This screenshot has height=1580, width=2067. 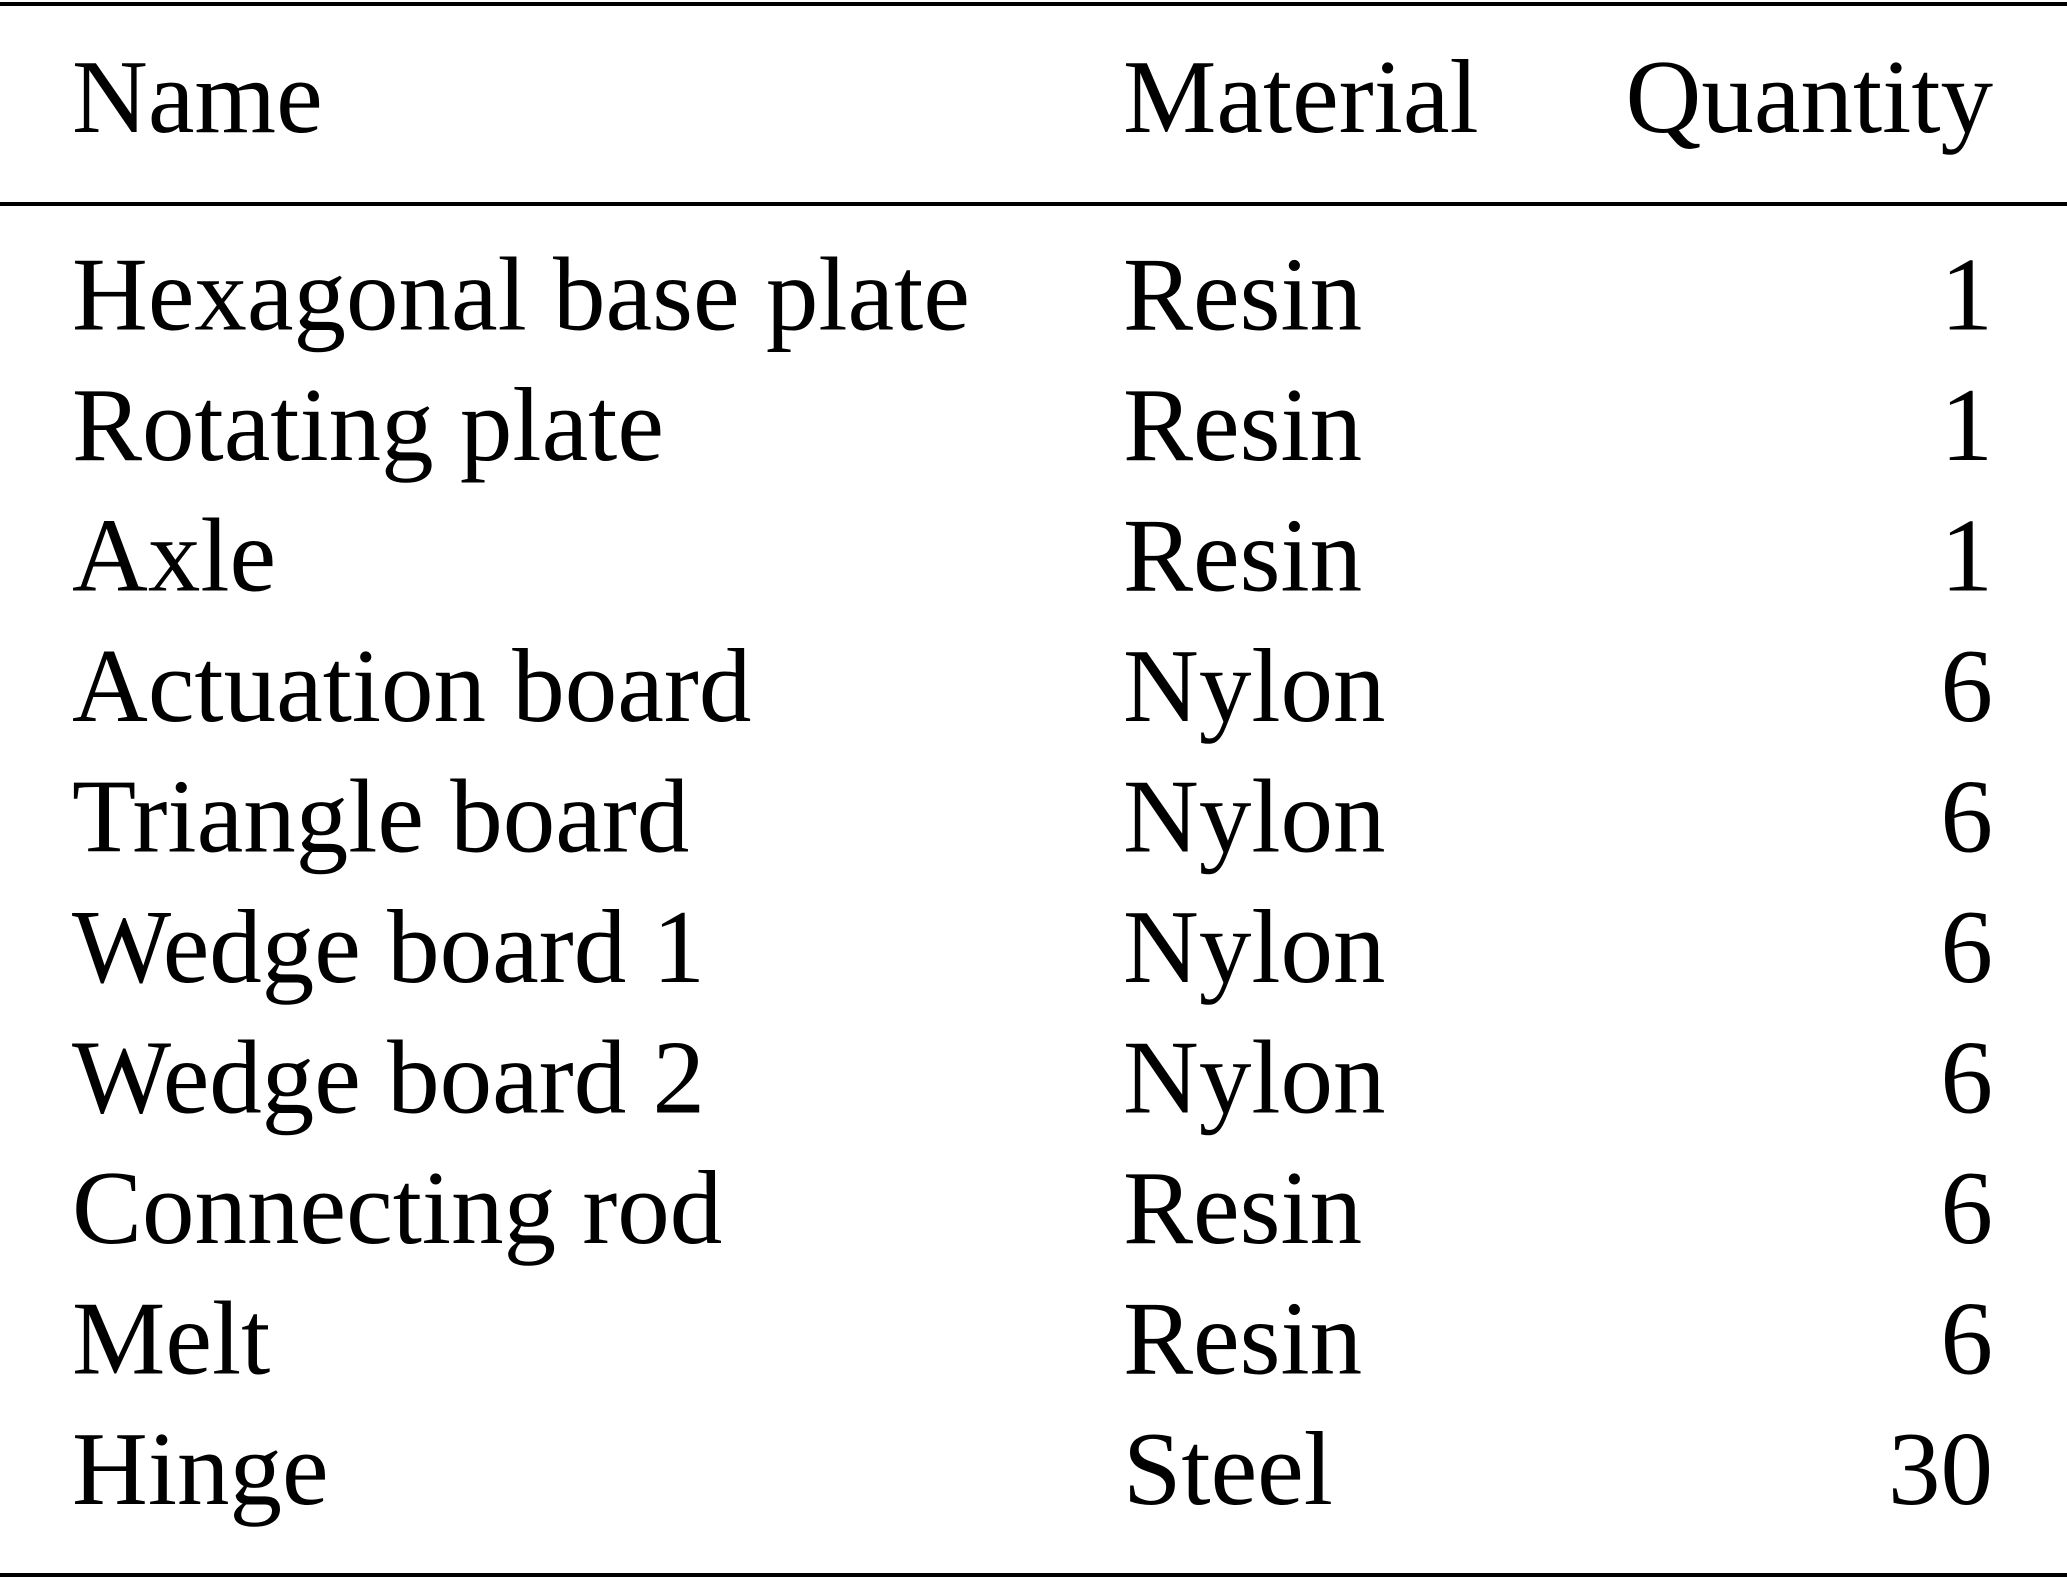 What do you see at coordinates (1228, 1468) in the screenshot?
I see `cell: Steel` at bounding box center [1228, 1468].